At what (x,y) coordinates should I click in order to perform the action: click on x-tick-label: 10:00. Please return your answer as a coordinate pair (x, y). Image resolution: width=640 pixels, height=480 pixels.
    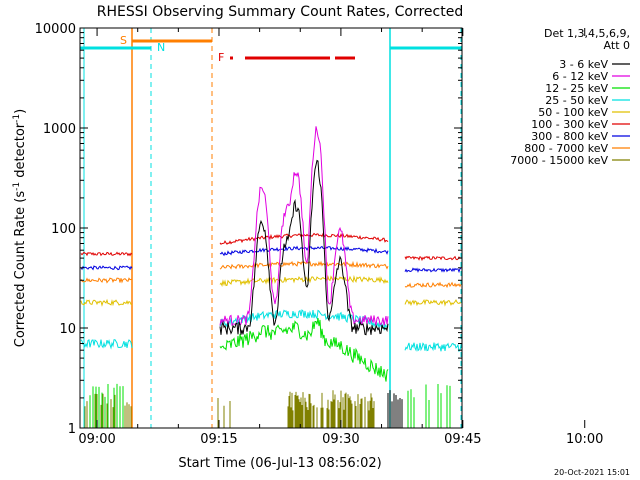
    Looking at the image, I should click on (584, 439).